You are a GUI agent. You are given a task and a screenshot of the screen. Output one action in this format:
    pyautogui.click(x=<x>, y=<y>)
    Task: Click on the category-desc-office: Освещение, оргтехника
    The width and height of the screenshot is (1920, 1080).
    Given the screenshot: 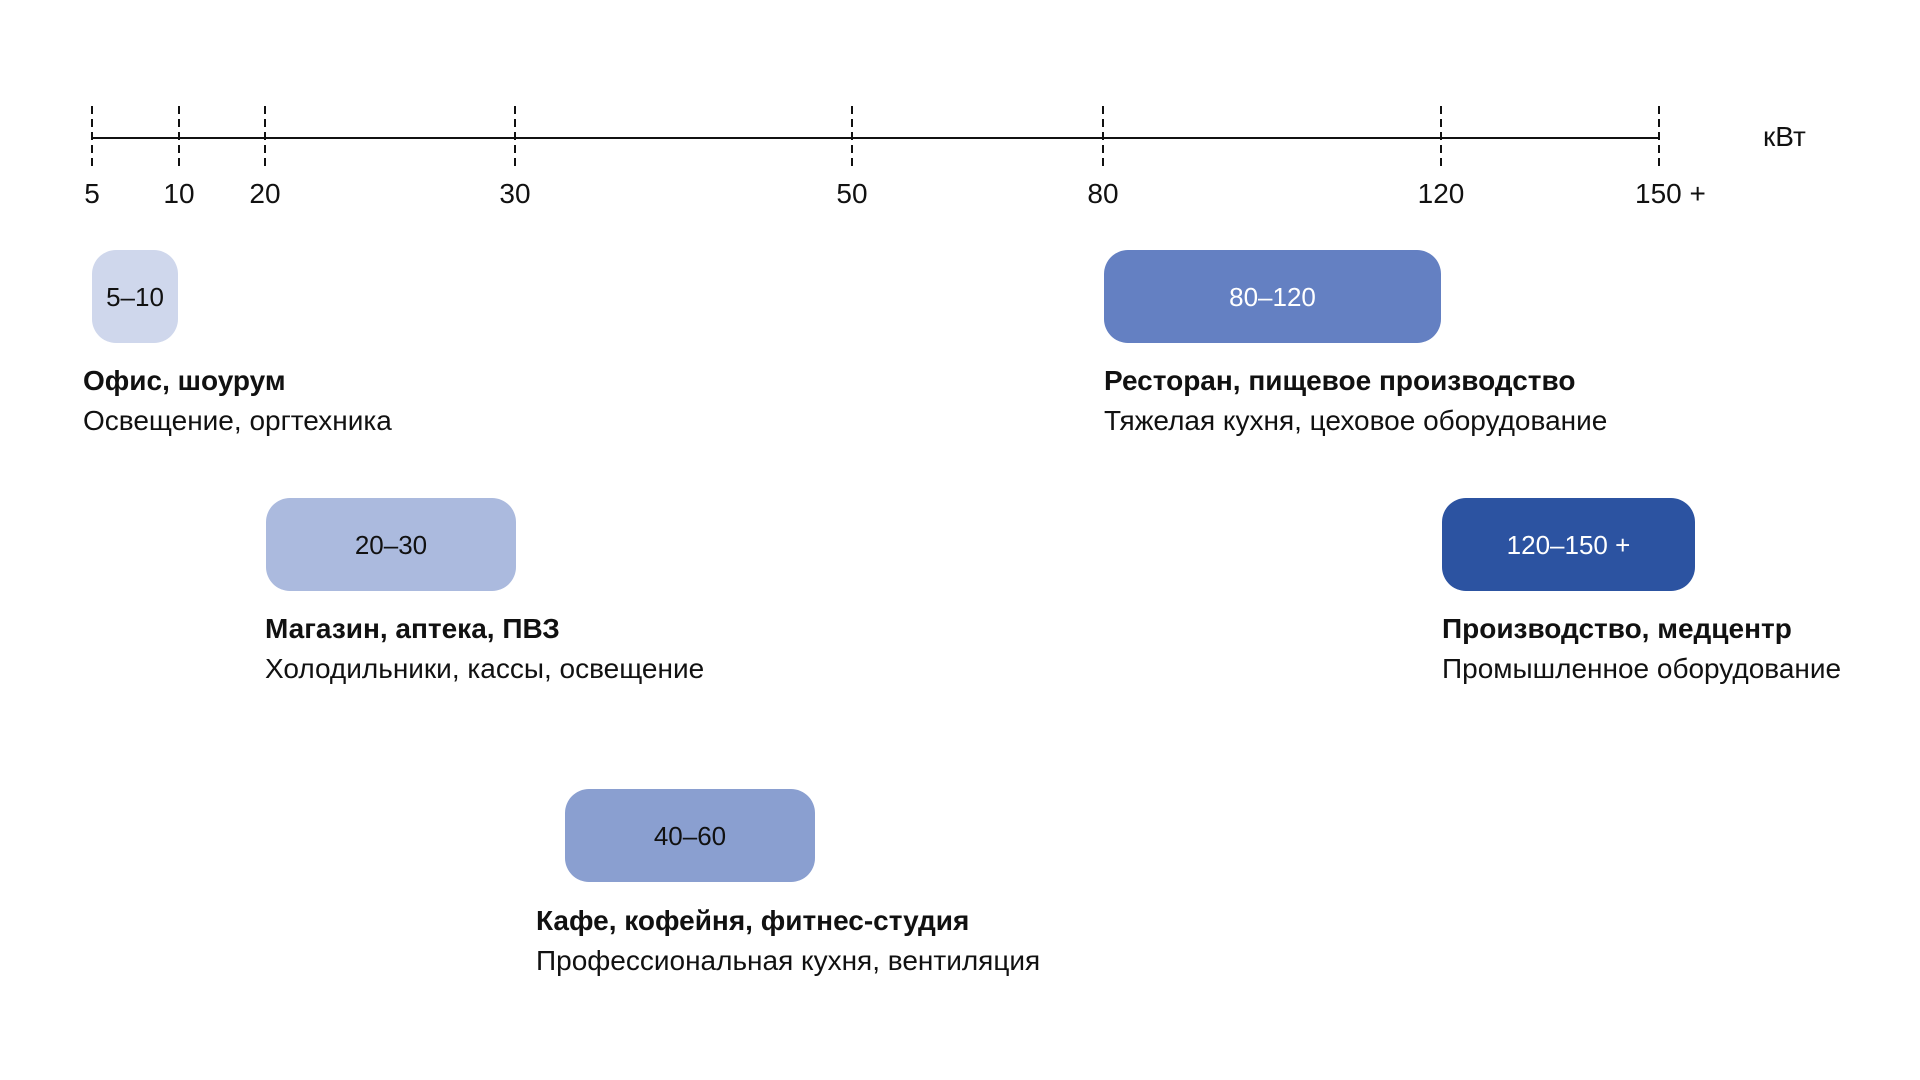 What is the action you would take?
    pyautogui.click(x=237, y=420)
    